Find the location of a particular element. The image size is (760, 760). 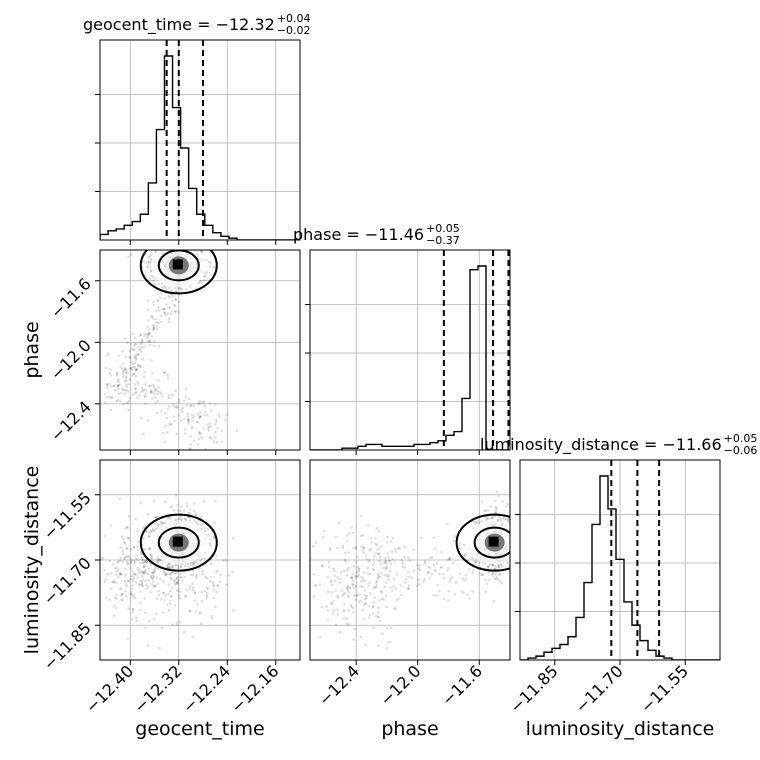

ylabel-luminosity_distance: luminosity_distance is located at coordinates (32, 560).